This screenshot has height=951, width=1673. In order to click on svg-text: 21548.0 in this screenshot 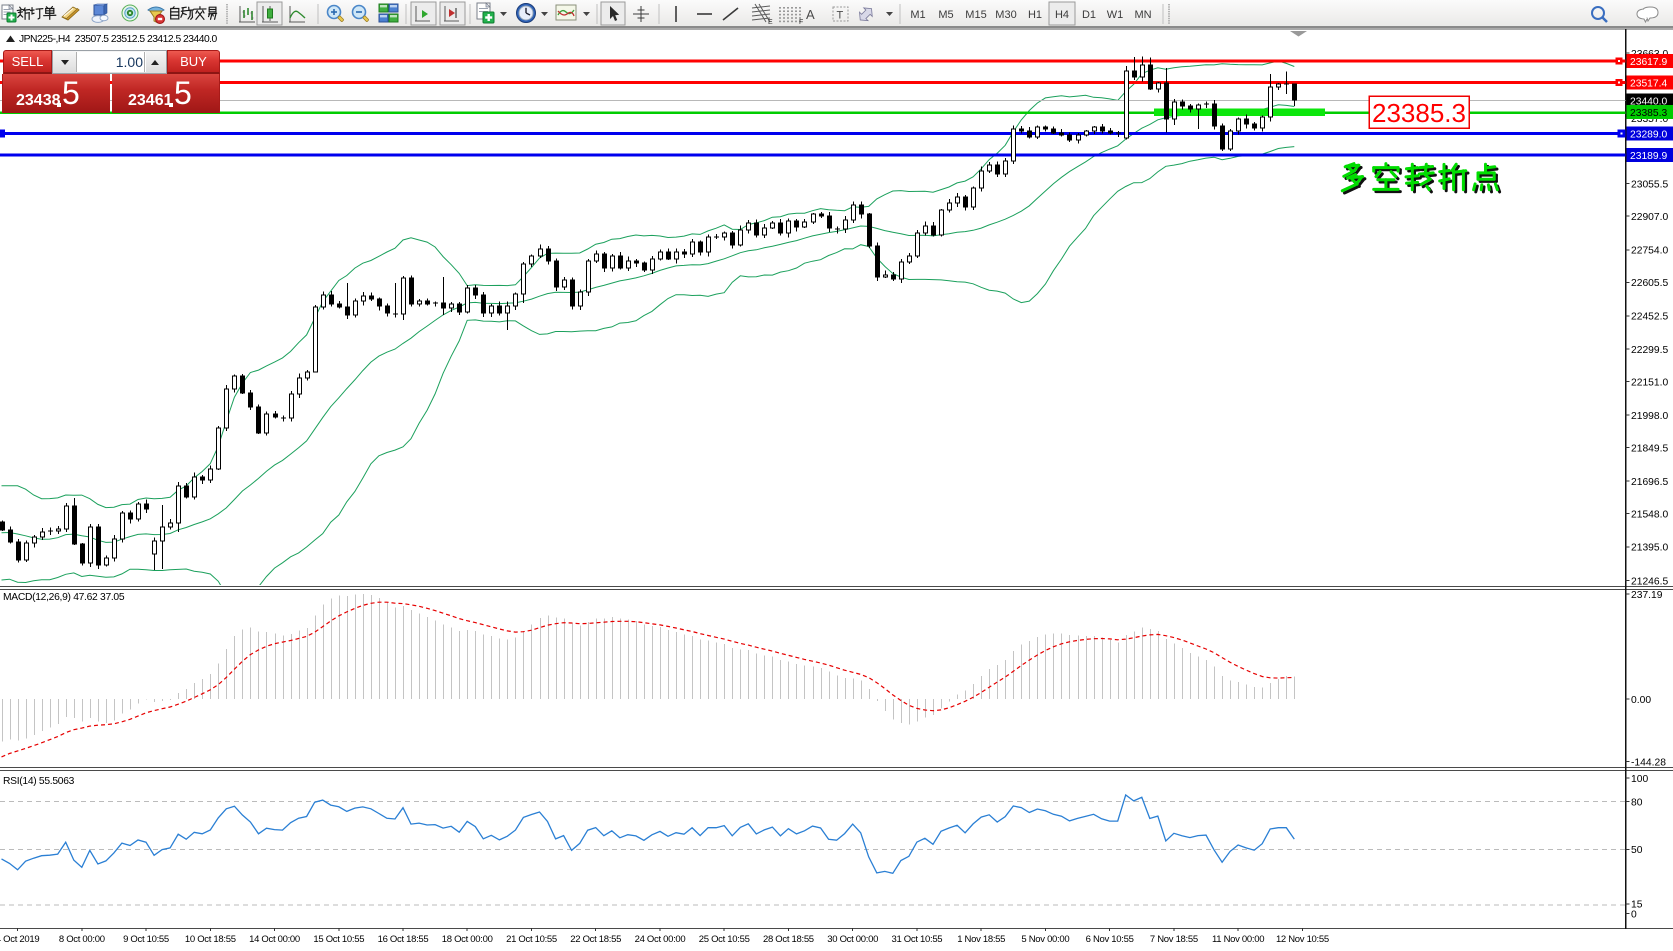, I will do `click(1649, 514)`.